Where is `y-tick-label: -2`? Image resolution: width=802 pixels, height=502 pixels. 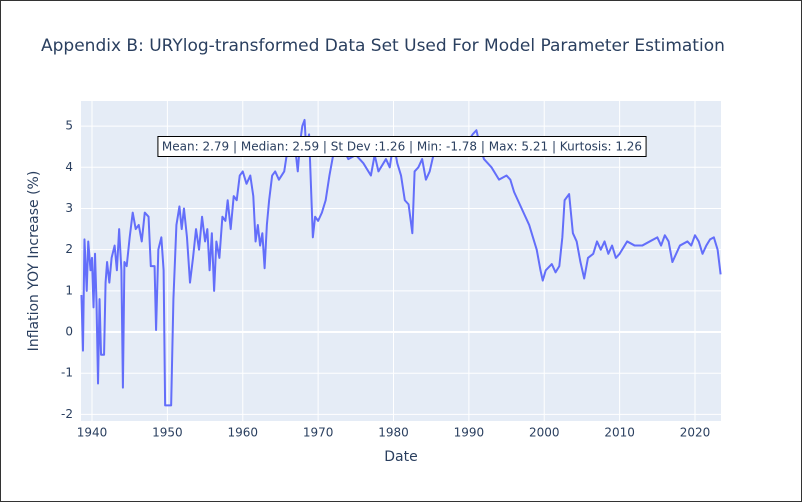
y-tick-label: -2 is located at coordinates (67, 414).